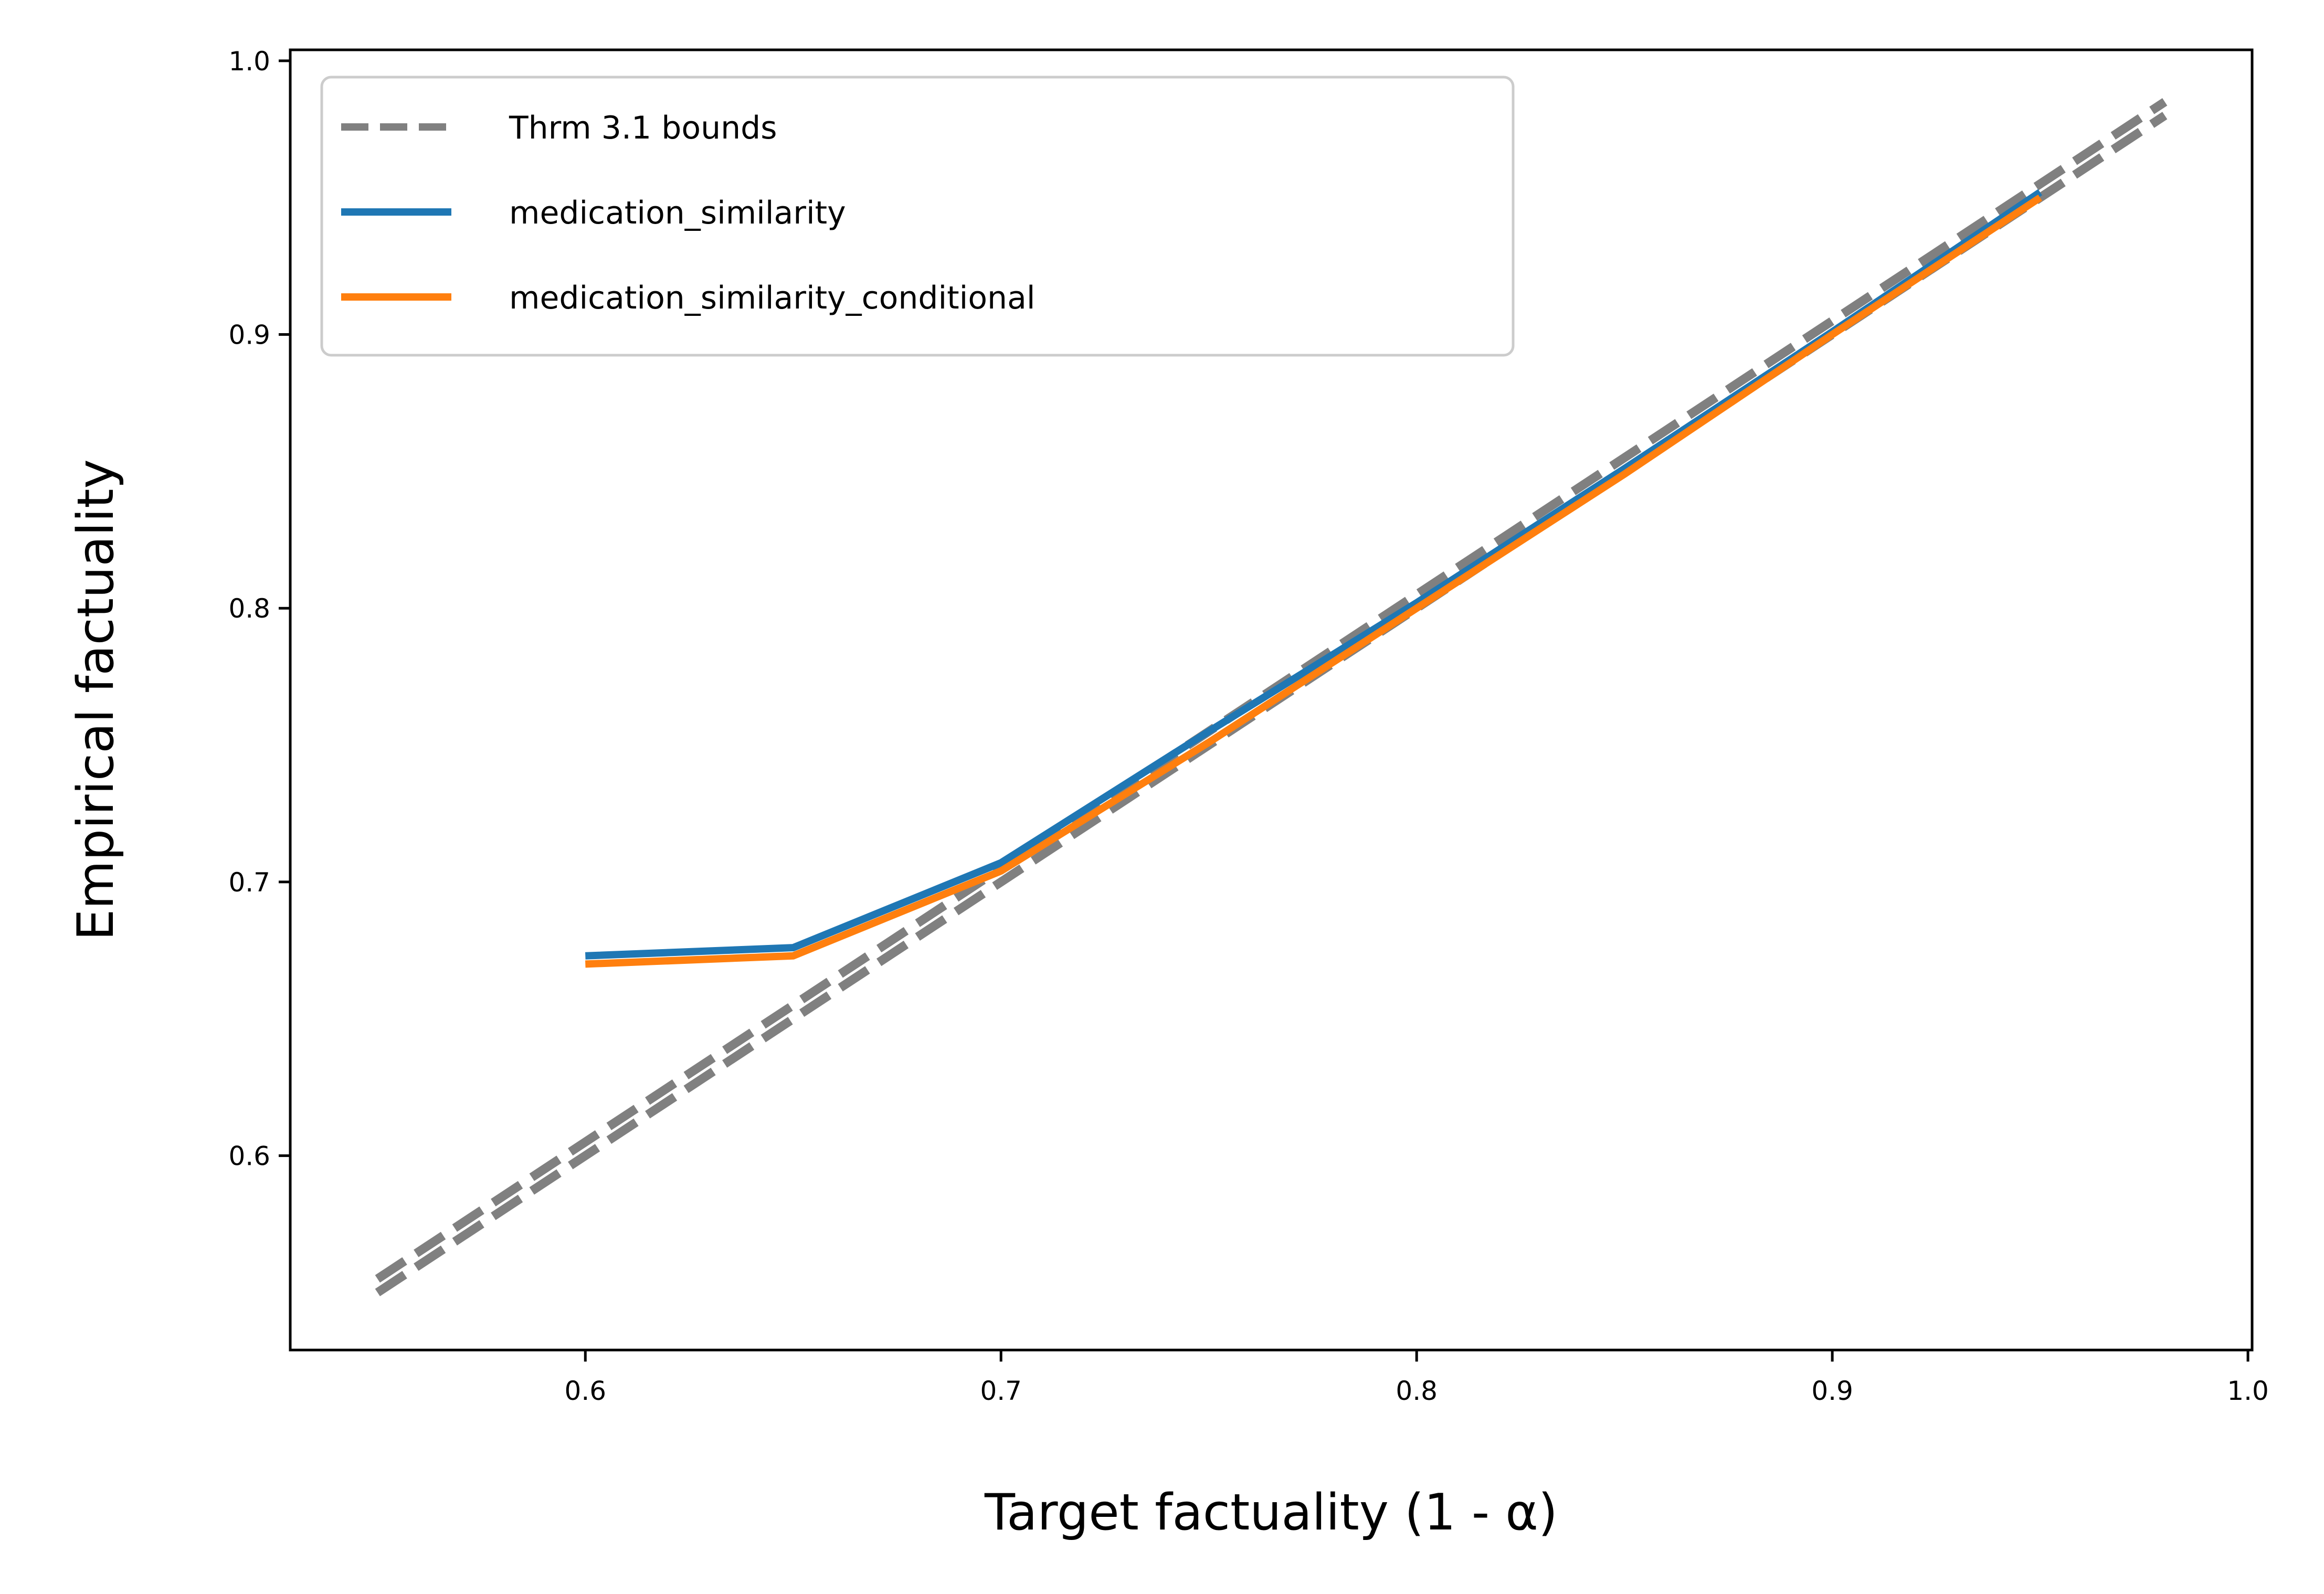 The width and height of the screenshot is (2324, 1594). Describe the element at coordinates (677, 213) in the screenshot. I see `legend-label-series-0: medication_similarity` at that location.